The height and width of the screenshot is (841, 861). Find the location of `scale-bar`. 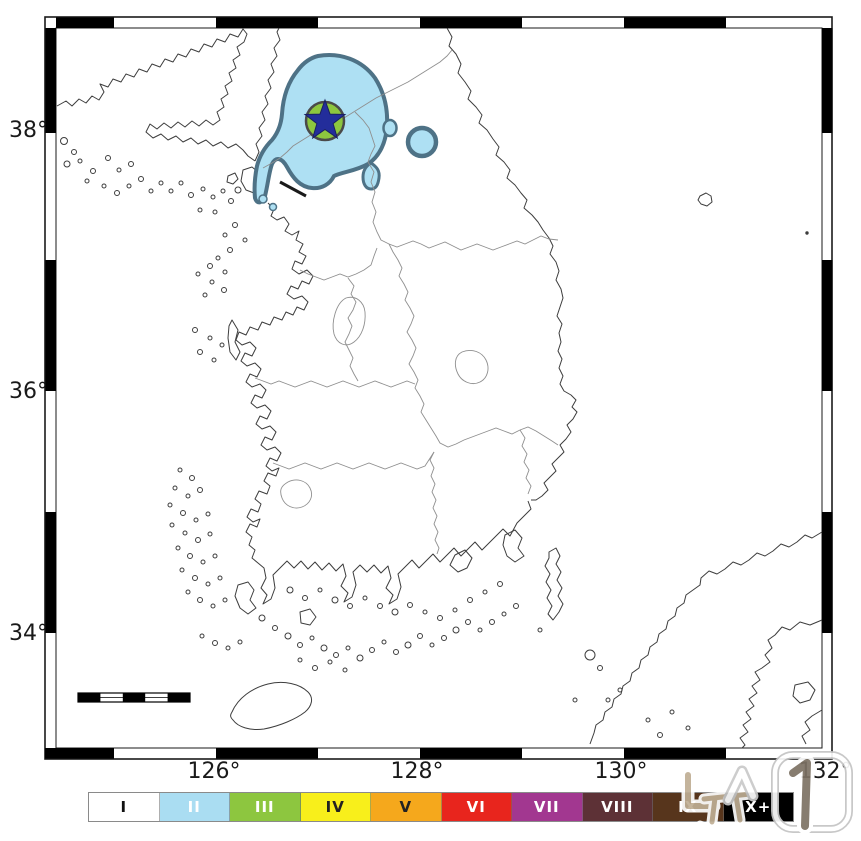

scale-bar is located at coordinates (134, 697).